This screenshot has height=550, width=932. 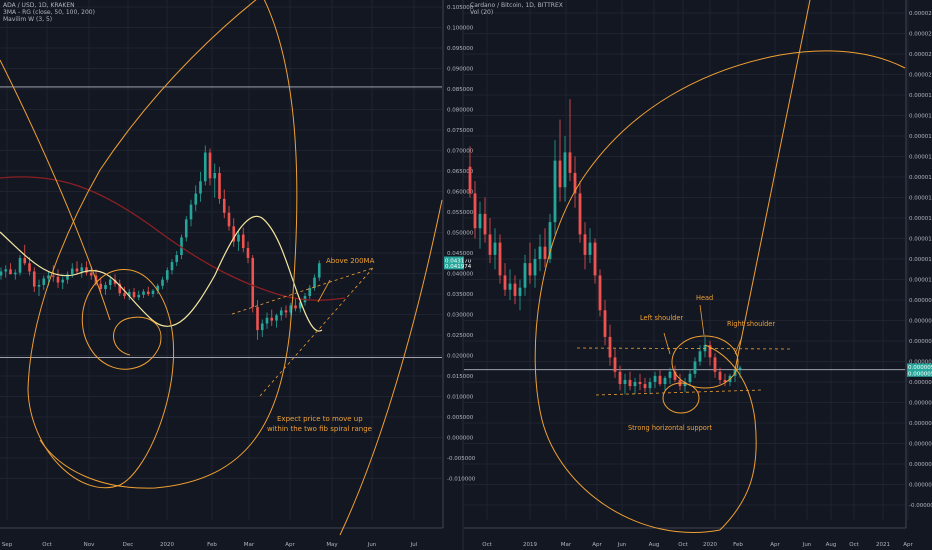 What do you see at coordinates (920, 506) in the screenshot?
I see `y-tick-label: -0.00000100` at bounding box center [920, 506].